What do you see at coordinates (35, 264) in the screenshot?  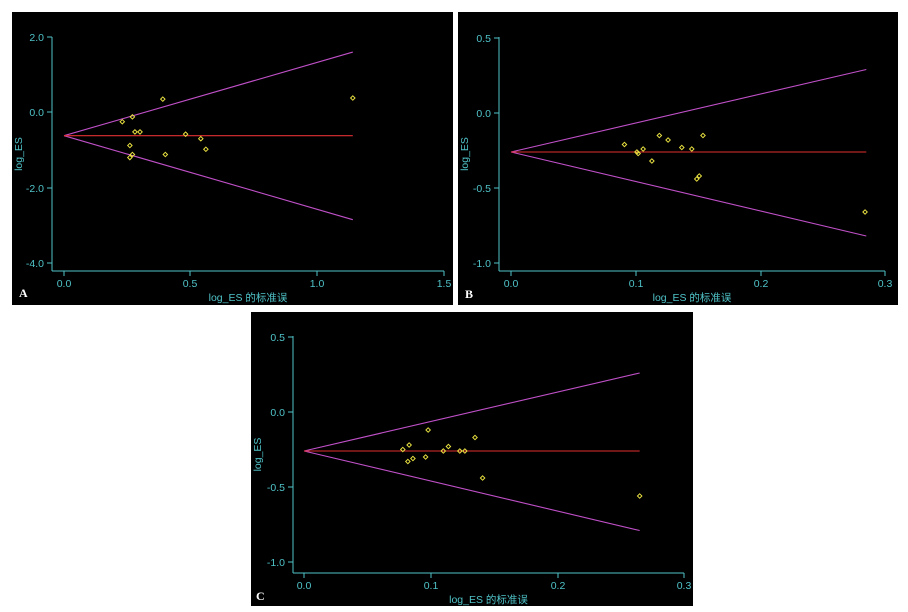 I see `y-tick-label: -4.0` at bounding box center [35, 264].